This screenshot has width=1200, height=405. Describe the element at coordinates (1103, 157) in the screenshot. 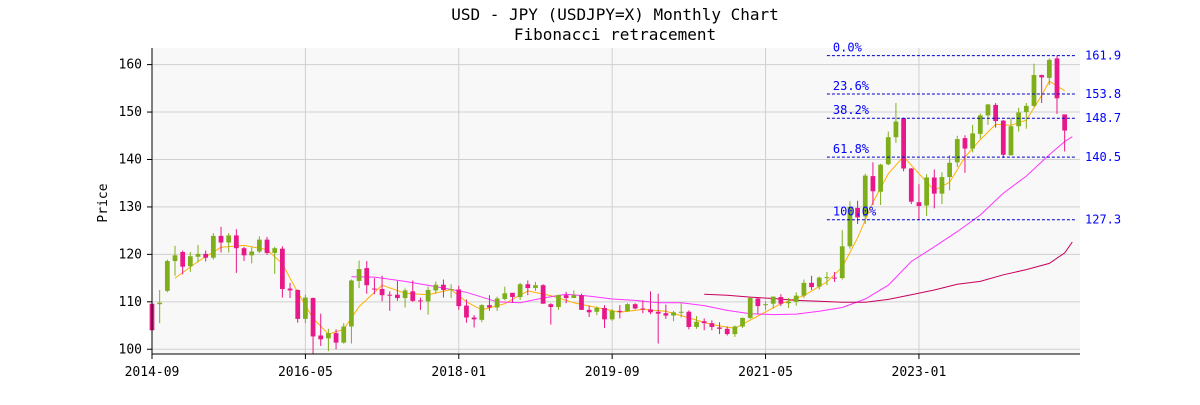

I see `fib-price-label: 140.5` at that location.